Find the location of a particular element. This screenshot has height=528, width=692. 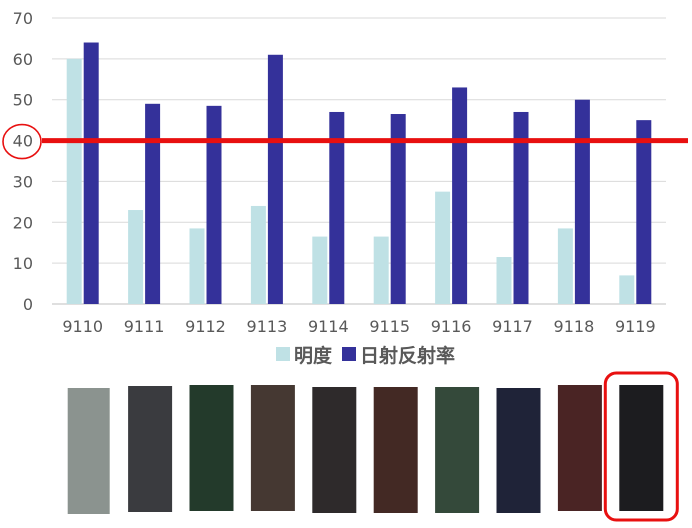

x-tick-label: 9115 is located at coordinates (389, 326).